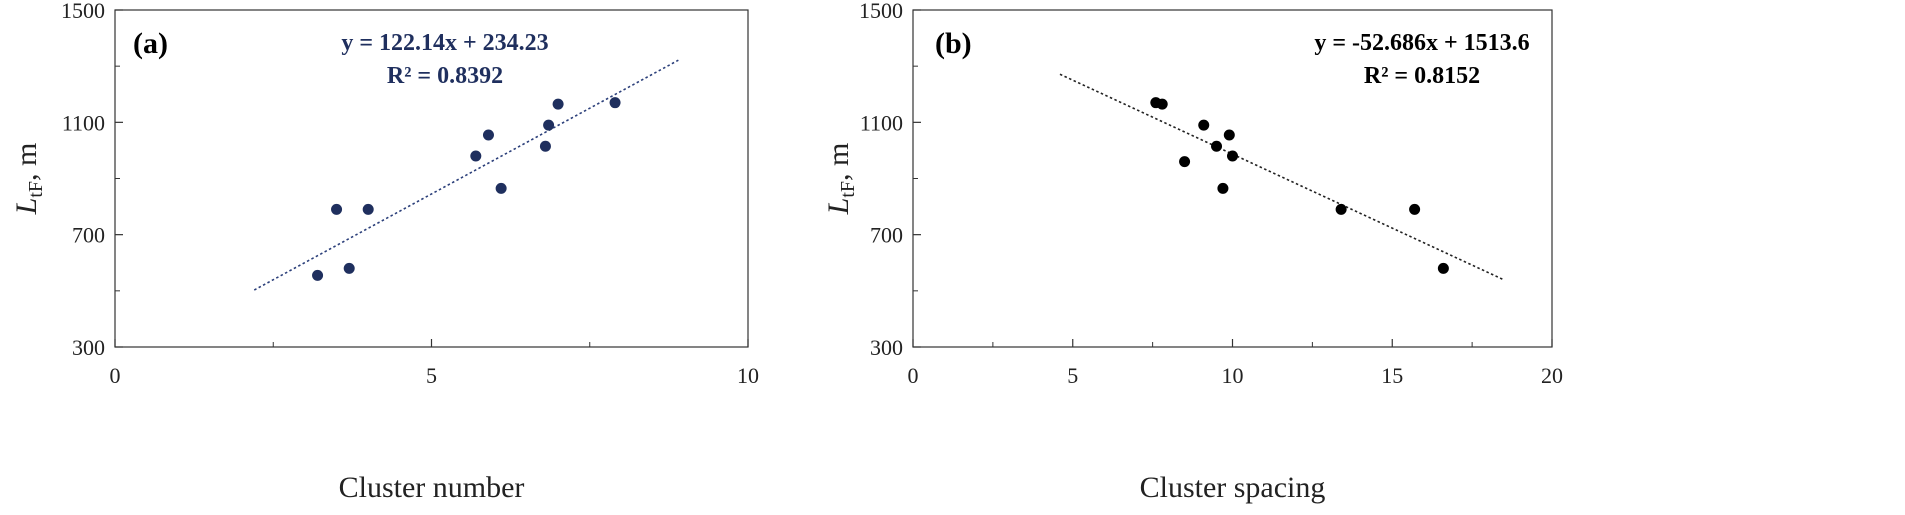 This screenshot has height=515, width=1905. What do you see at coordinates (1233, 487) in the screenshot?
I see `x-axis-title: Cluster spacing` at bounding box center [1233, 487].